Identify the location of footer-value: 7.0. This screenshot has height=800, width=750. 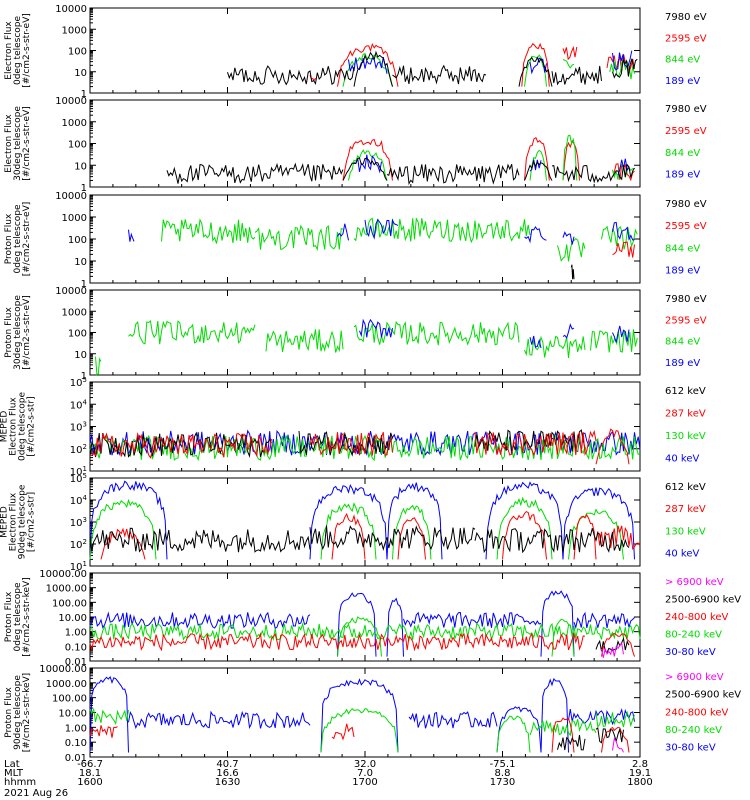
(365, 773).